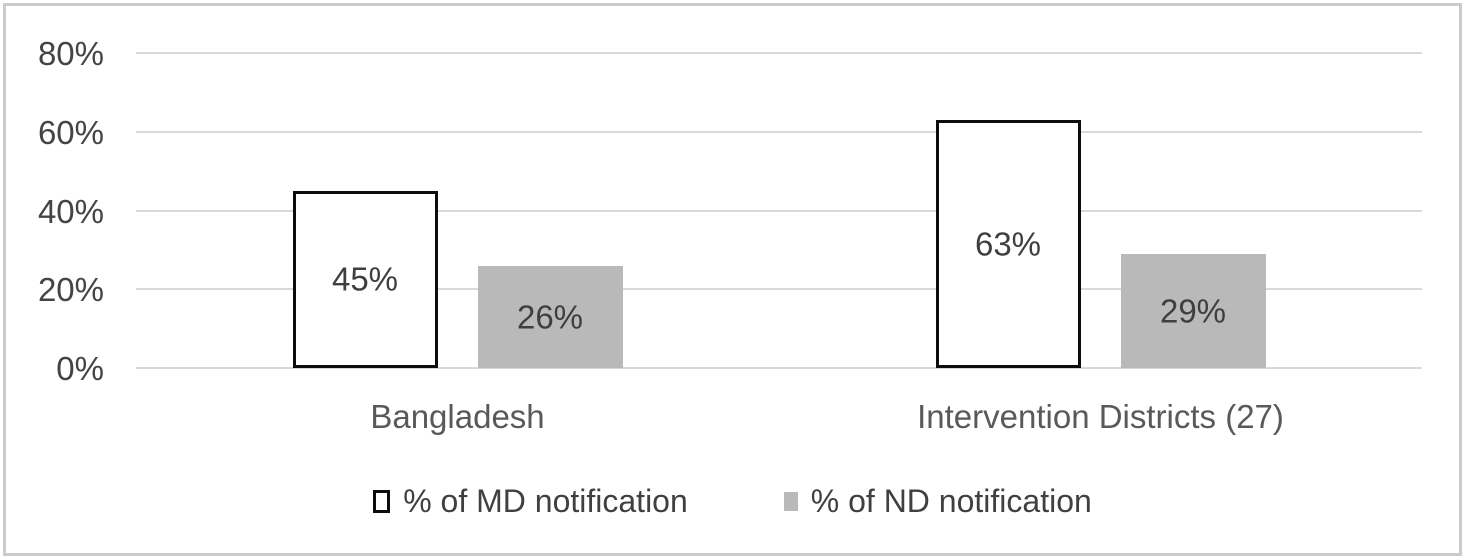 The image size is (1465, 559). I want to click on y-tick-label: 80%, so click(70, 53).